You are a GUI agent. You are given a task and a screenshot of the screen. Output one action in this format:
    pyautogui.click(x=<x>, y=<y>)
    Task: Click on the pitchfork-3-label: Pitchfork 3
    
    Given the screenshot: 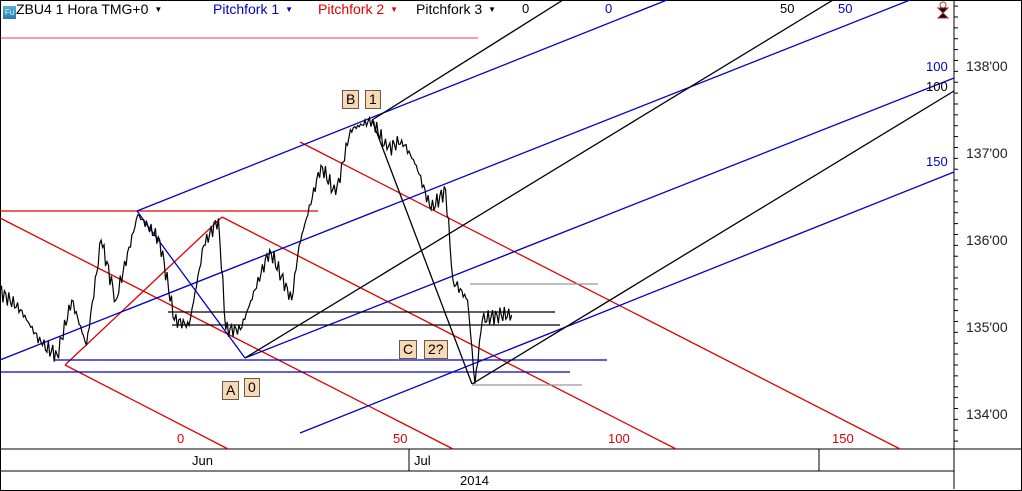 What is the action you would take?
    pyautogui.click(x=449, y=9)
    